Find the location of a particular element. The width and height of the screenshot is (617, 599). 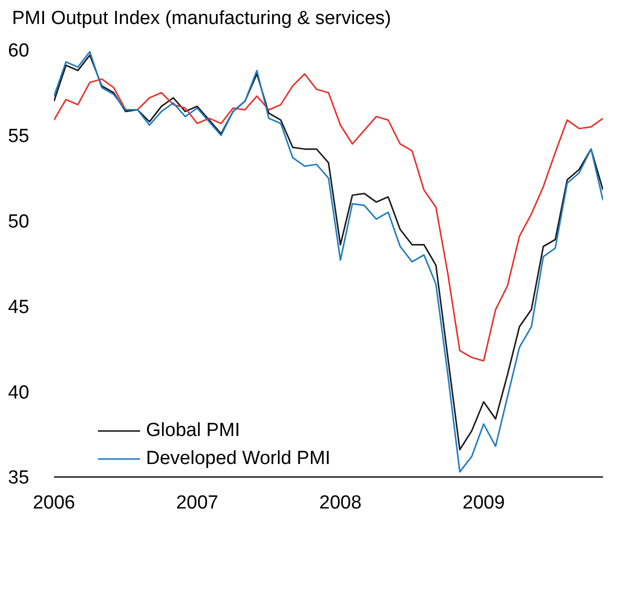

x-tick-label: 2008 is located at coordinates (340, 503).